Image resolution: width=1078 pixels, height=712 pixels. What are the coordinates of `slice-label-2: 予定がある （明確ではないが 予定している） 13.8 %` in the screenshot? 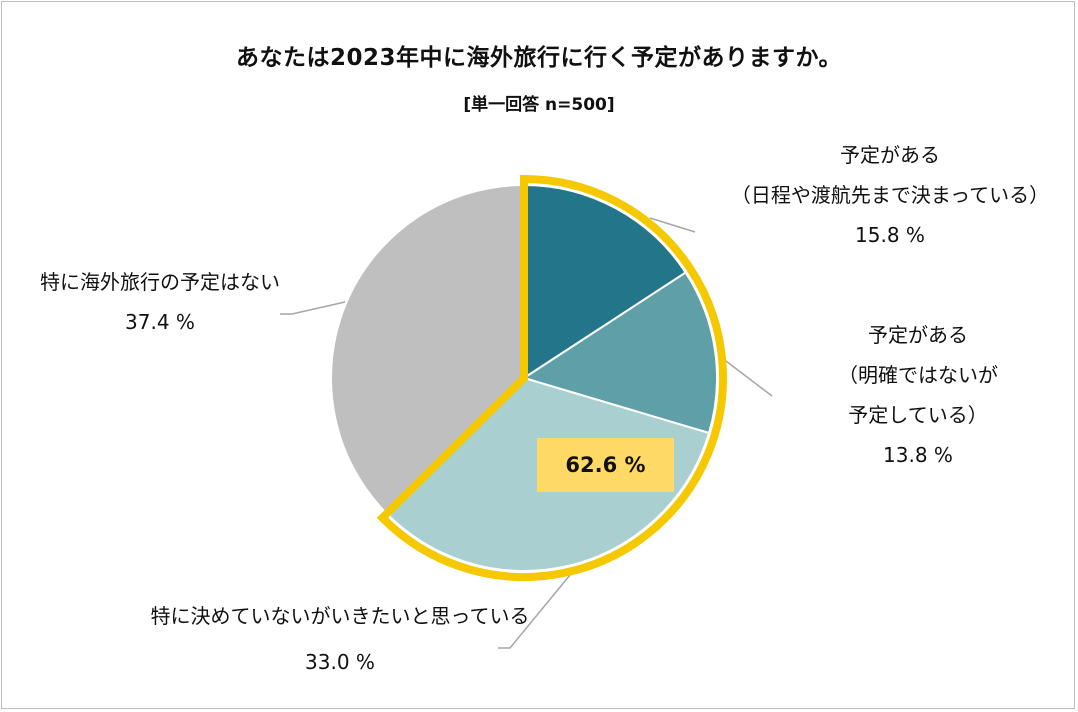 It's located at (918, 395).